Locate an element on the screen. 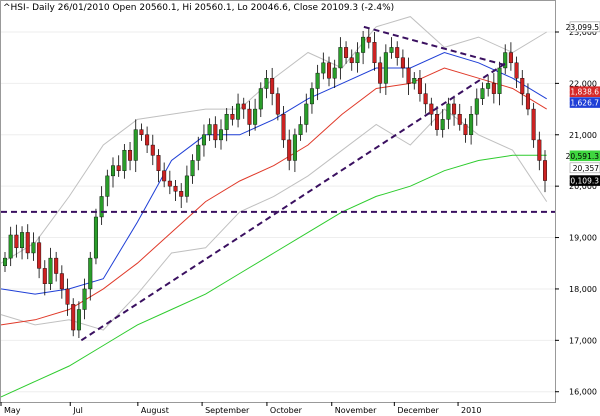 The height and width of the screenshot is (416, 600). trendline is located at coordinates (435, 46).